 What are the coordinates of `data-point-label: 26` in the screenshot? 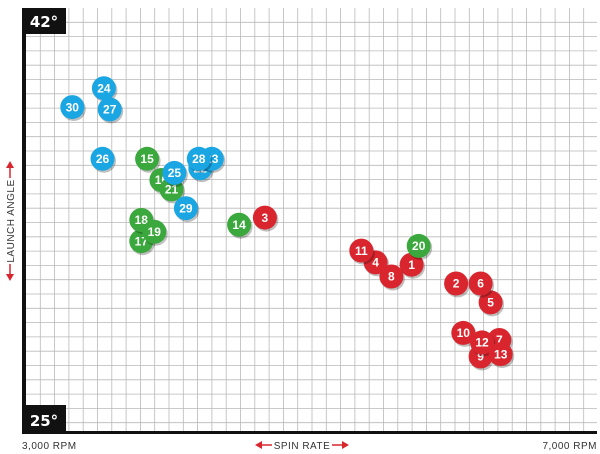 It's located at (103, 159).